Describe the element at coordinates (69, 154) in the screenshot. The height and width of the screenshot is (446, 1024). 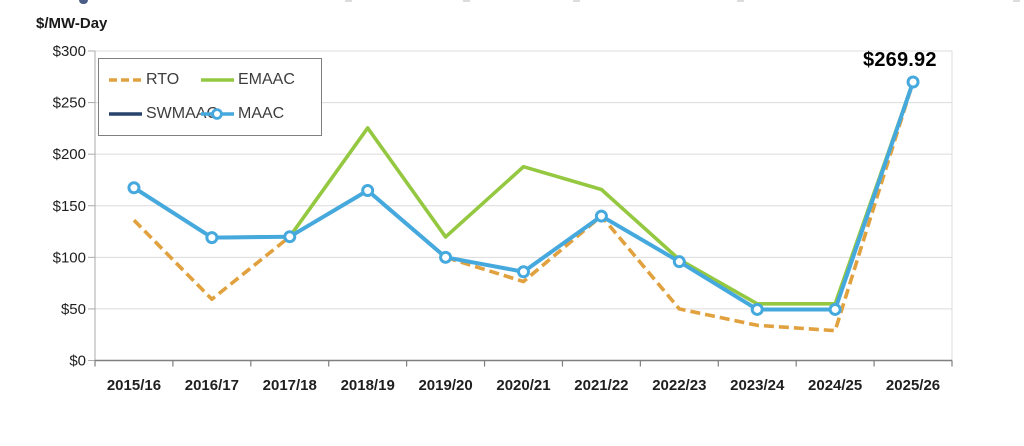
I see `y-tick-label: $200` at that location.